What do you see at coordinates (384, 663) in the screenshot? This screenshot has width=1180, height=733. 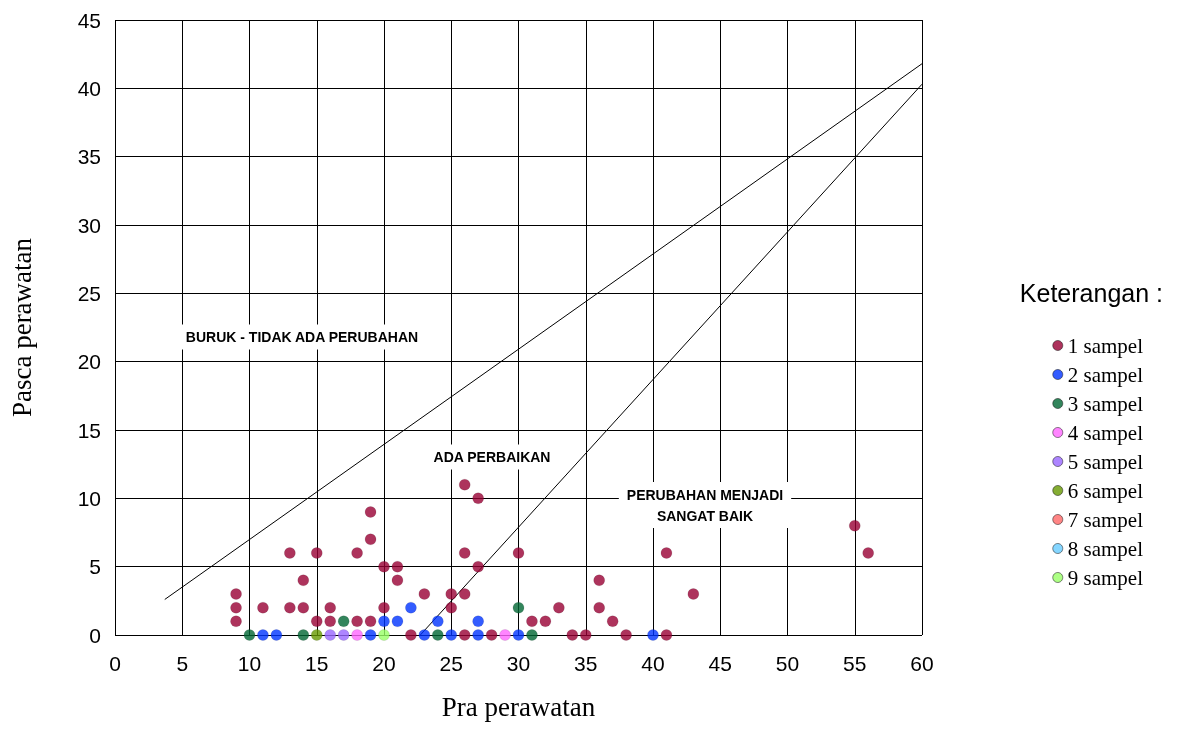 I see `x-tick-label: 20` at bounding box center [384, 663].